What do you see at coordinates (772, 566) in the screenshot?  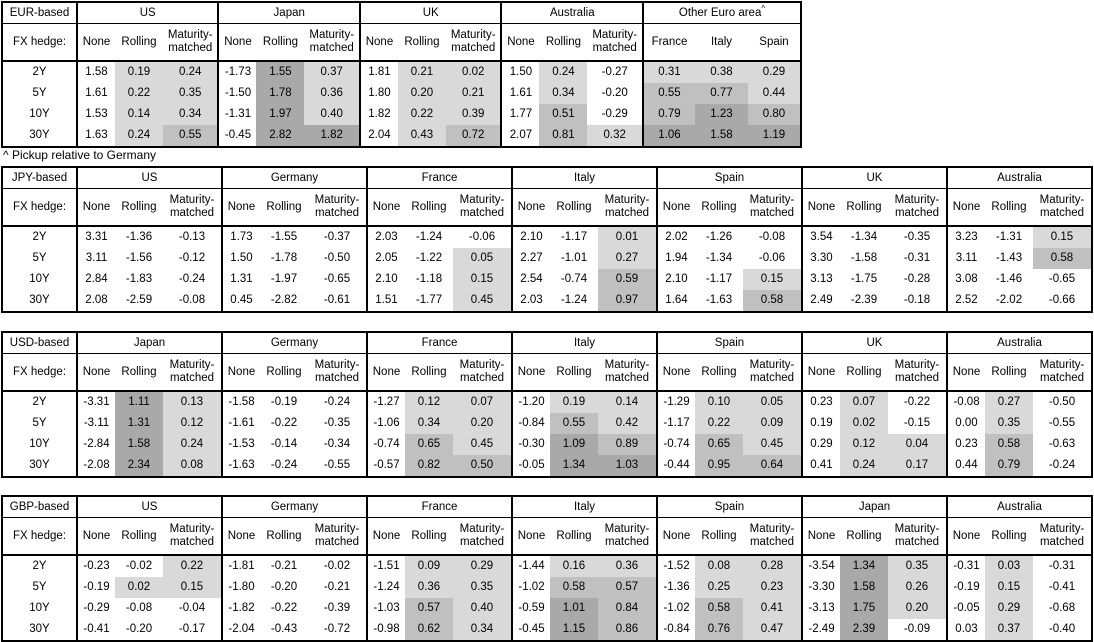 I see `value-cell: 0.28` at bounding box center [772, 566].